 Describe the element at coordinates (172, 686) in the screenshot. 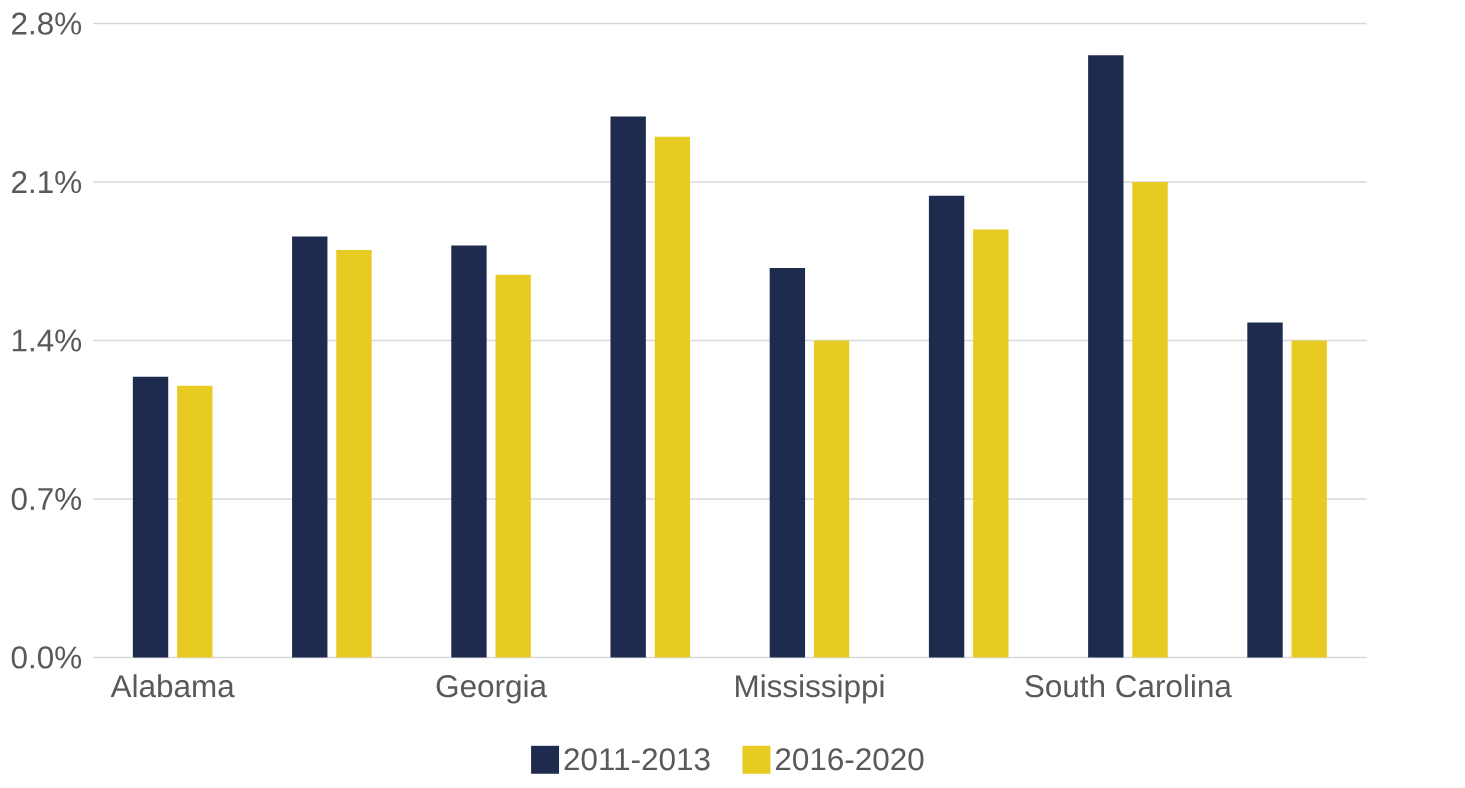

I see `x-tick-label: Alabama` at that location.